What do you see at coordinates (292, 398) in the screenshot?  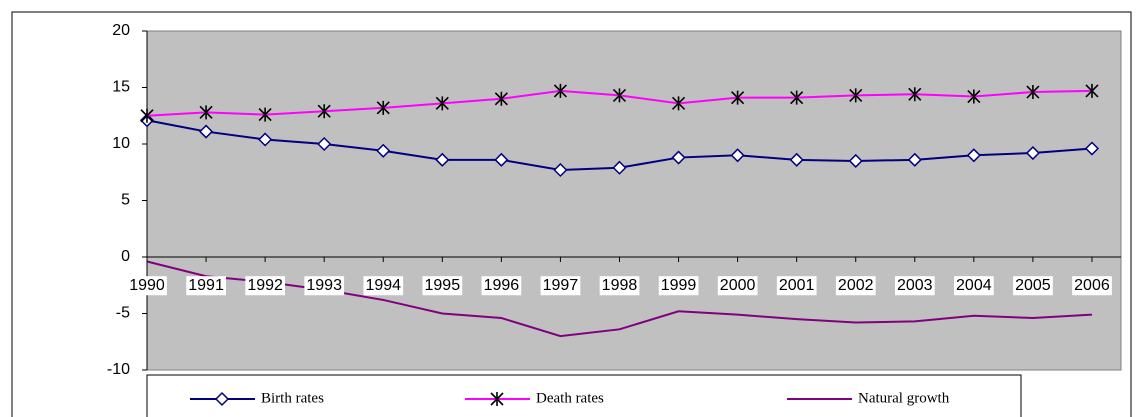 I see `legend-label: Birth rates` at bounding box center [292, 398].